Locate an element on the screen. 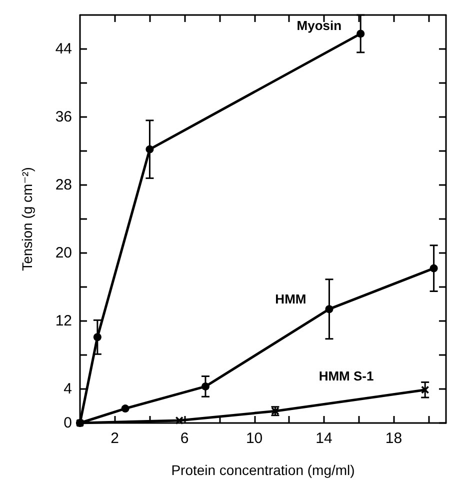 The image size is (462, 482). y-axis-title: Tension (g cm⁻²) is located at coordinates (27, 219).